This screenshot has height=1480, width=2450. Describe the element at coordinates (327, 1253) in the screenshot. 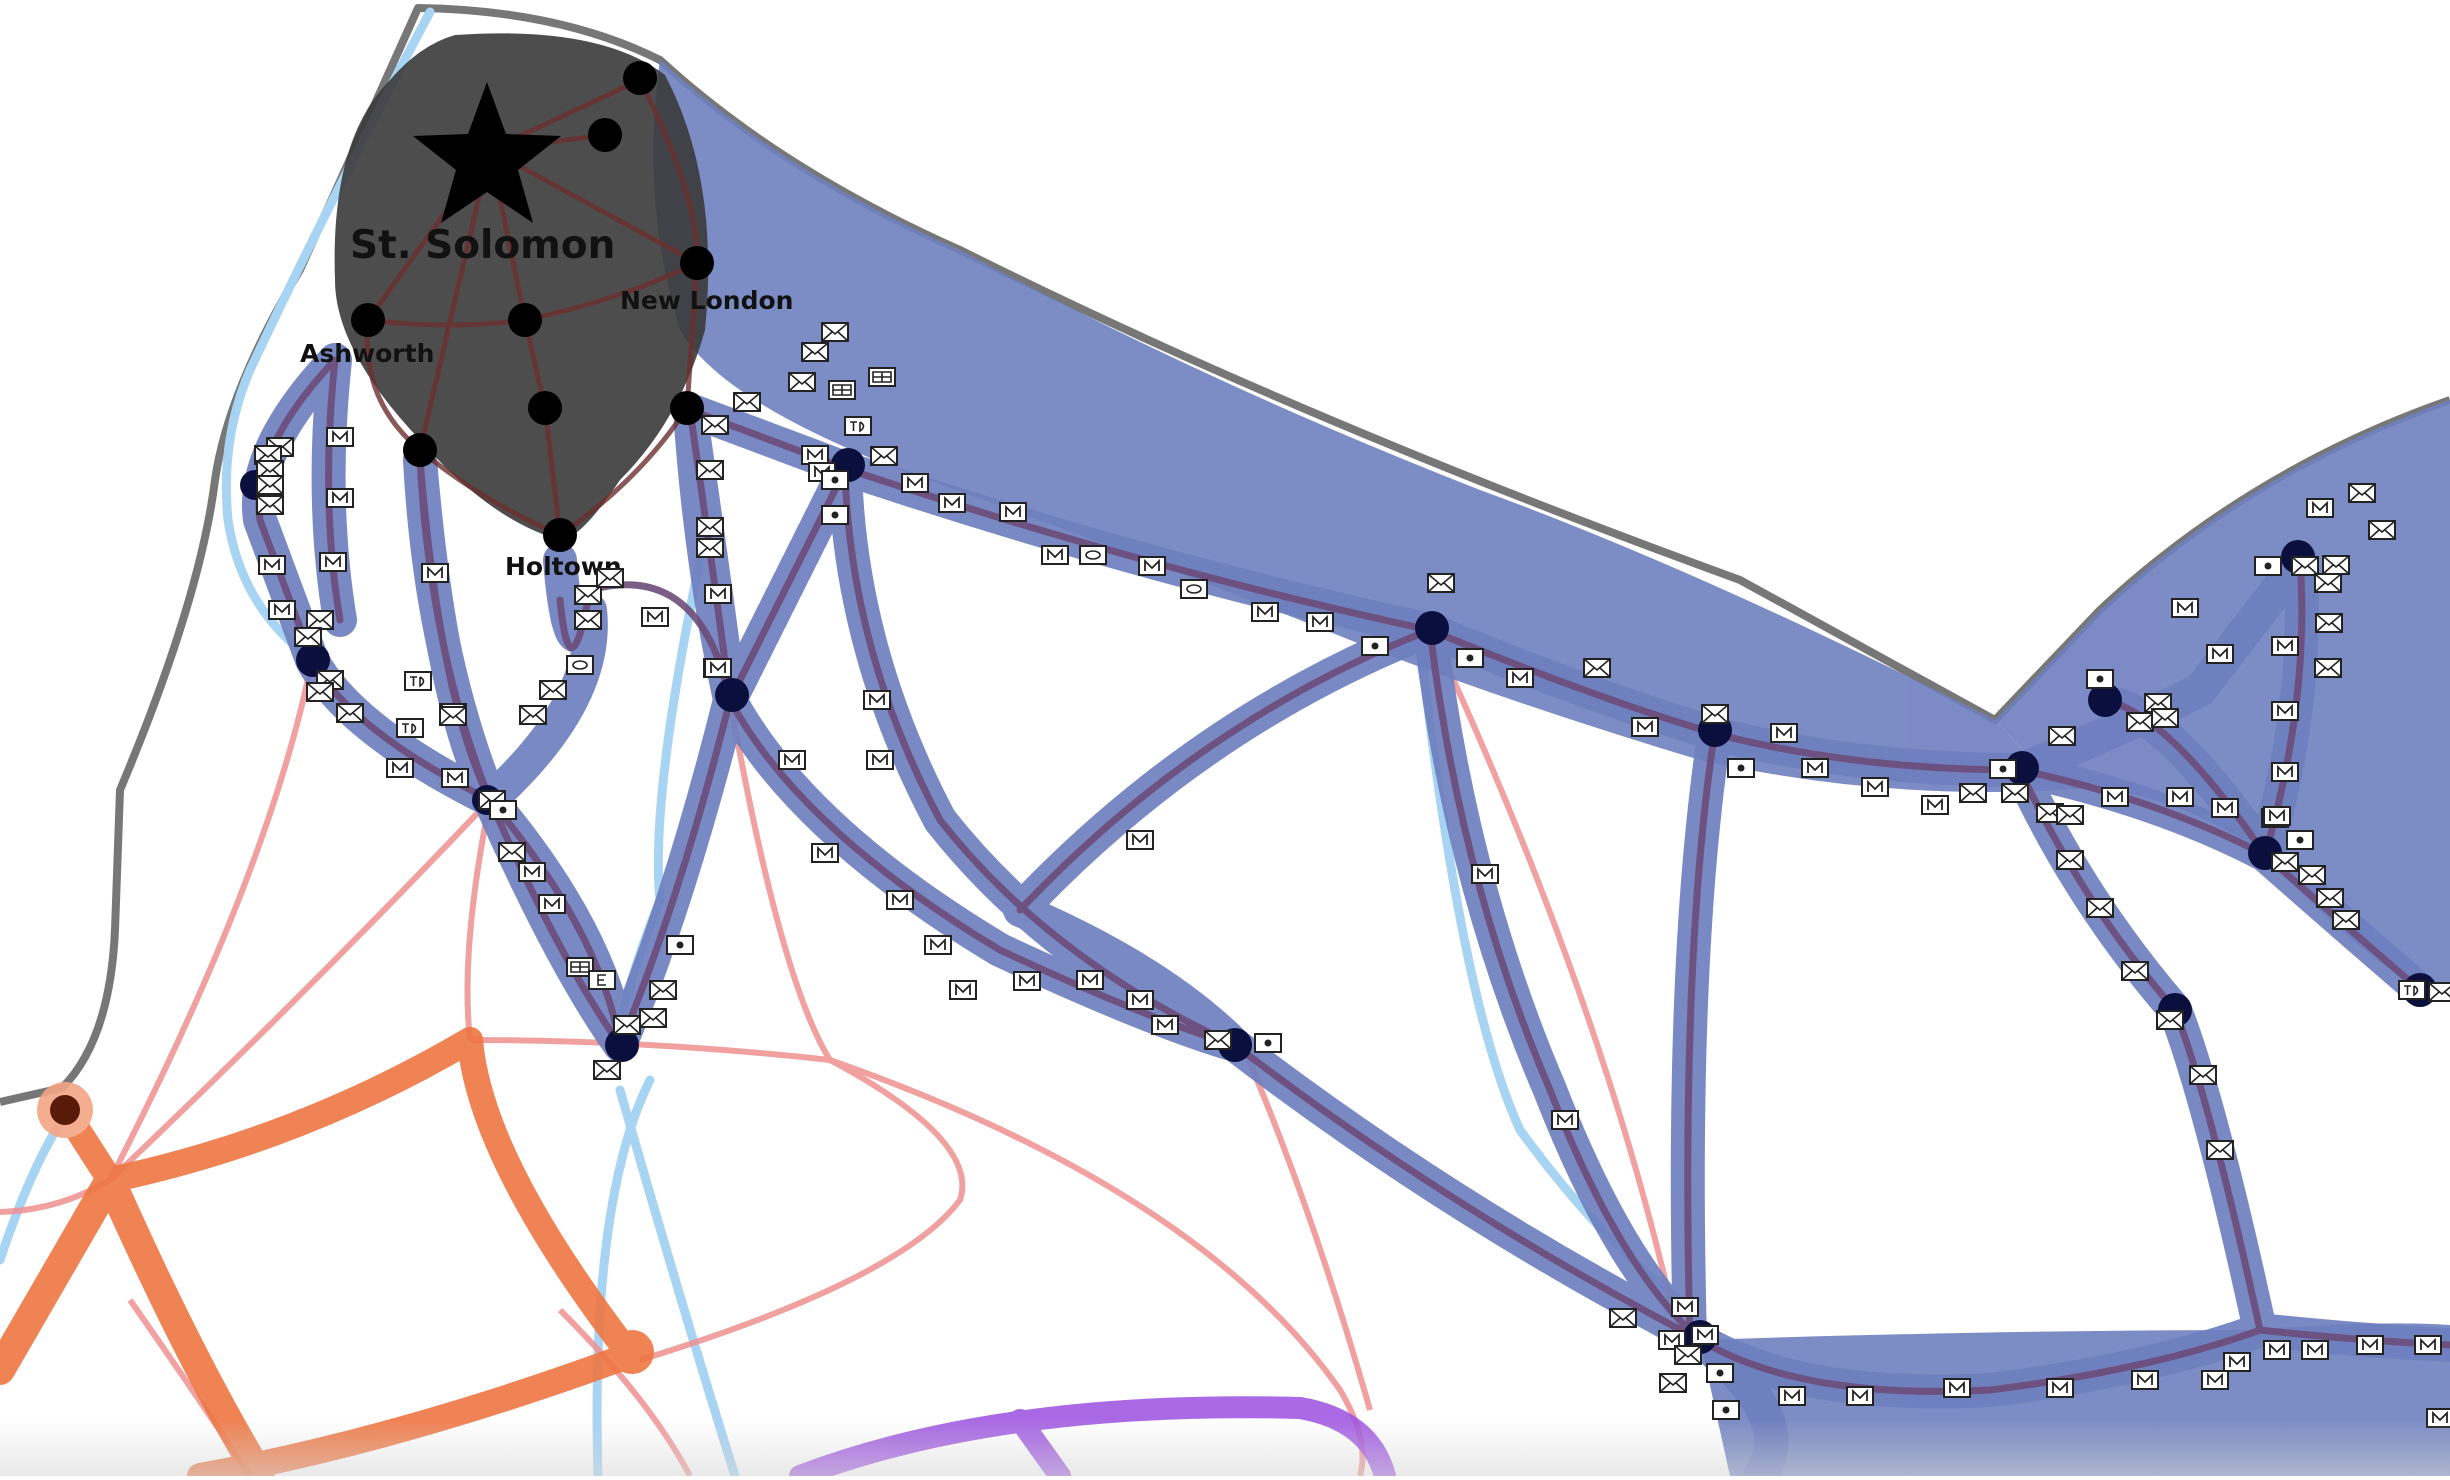

I see `highway-layer` at that location.